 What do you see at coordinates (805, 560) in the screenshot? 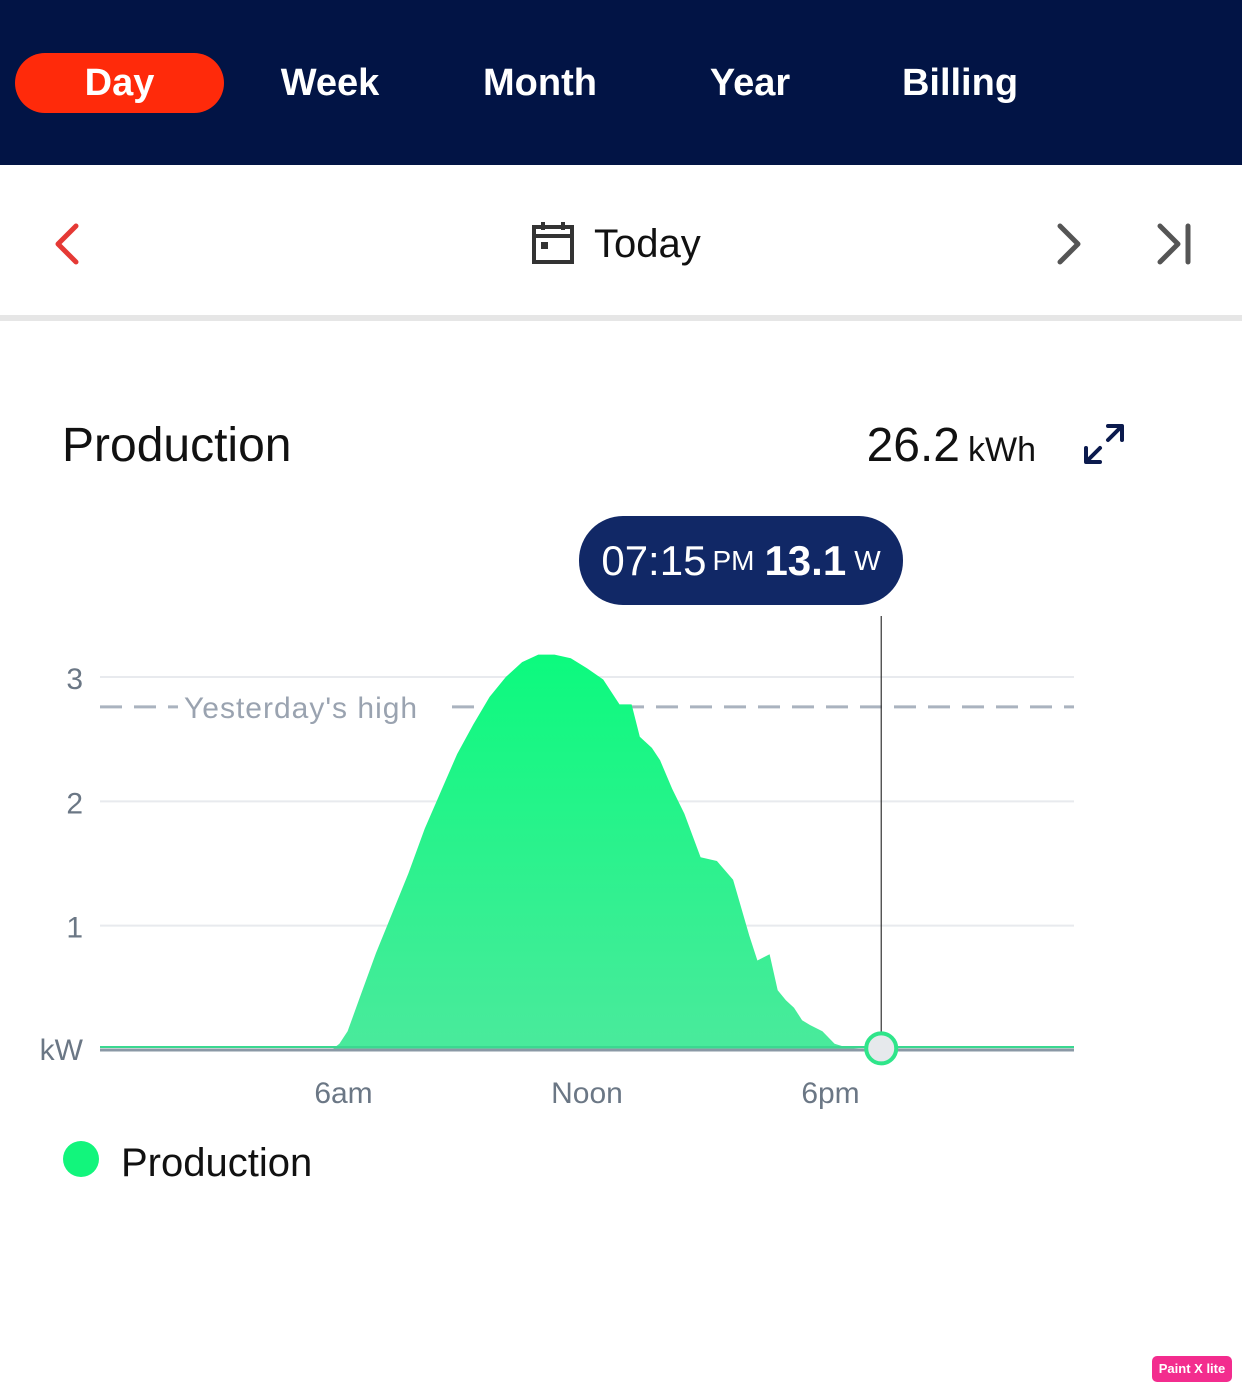
I see `tooltip-value: 13.1` at bounding box center [805, 560].